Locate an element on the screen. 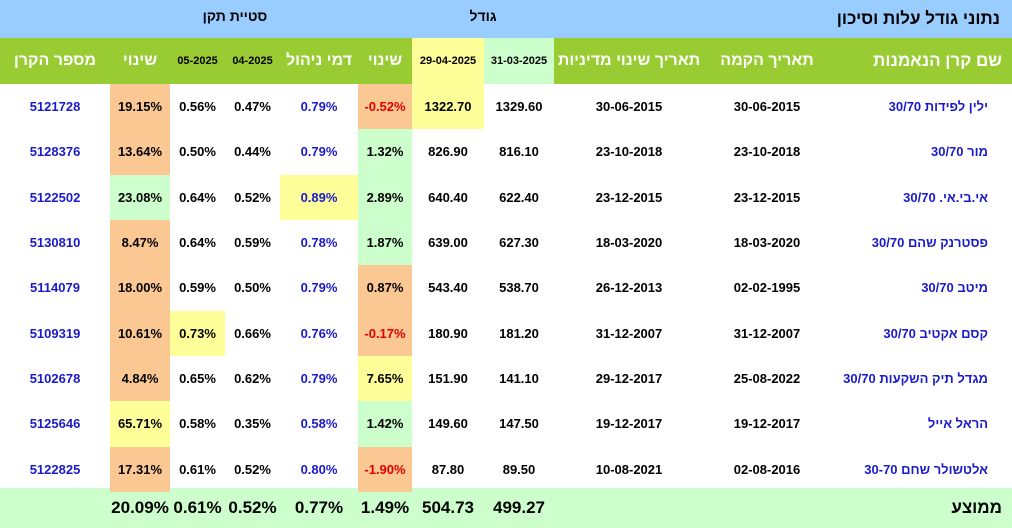 This screenshot has width=1012, height=528. fund-number: 5102678 is located at coordinates (55, 379).